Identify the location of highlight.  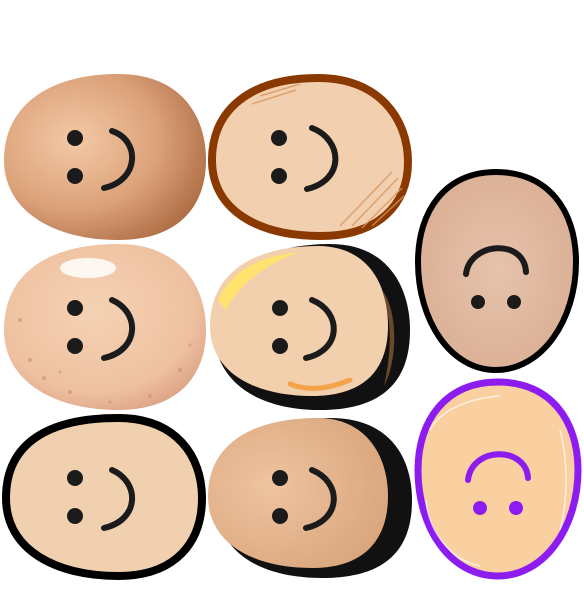
(88, 268).